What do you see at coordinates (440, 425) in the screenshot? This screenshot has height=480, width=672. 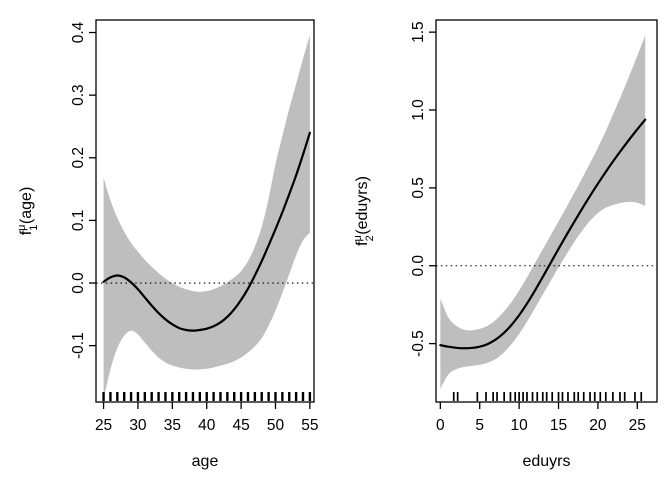 I see `x-tick-label: 0` at bounding box center [440, 425].